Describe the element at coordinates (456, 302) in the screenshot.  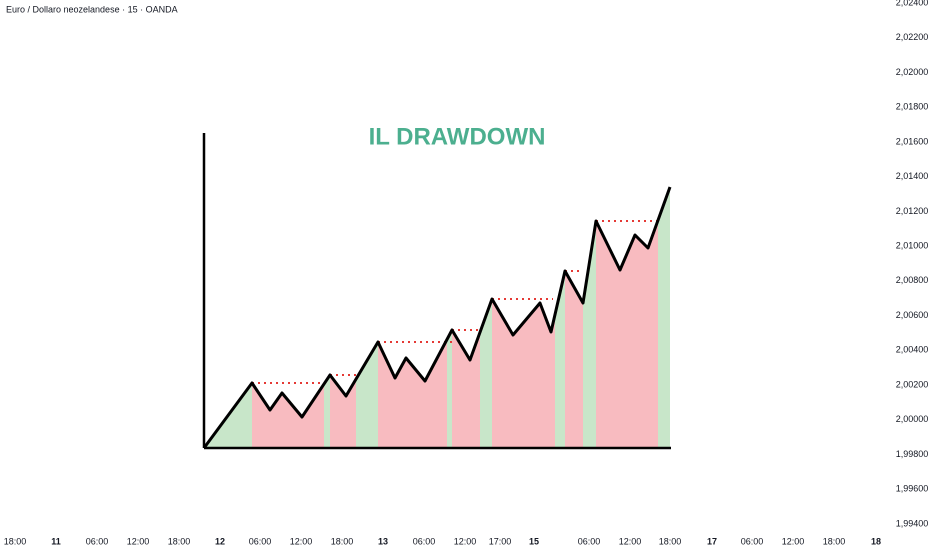
I see `peak-lines` at that location.